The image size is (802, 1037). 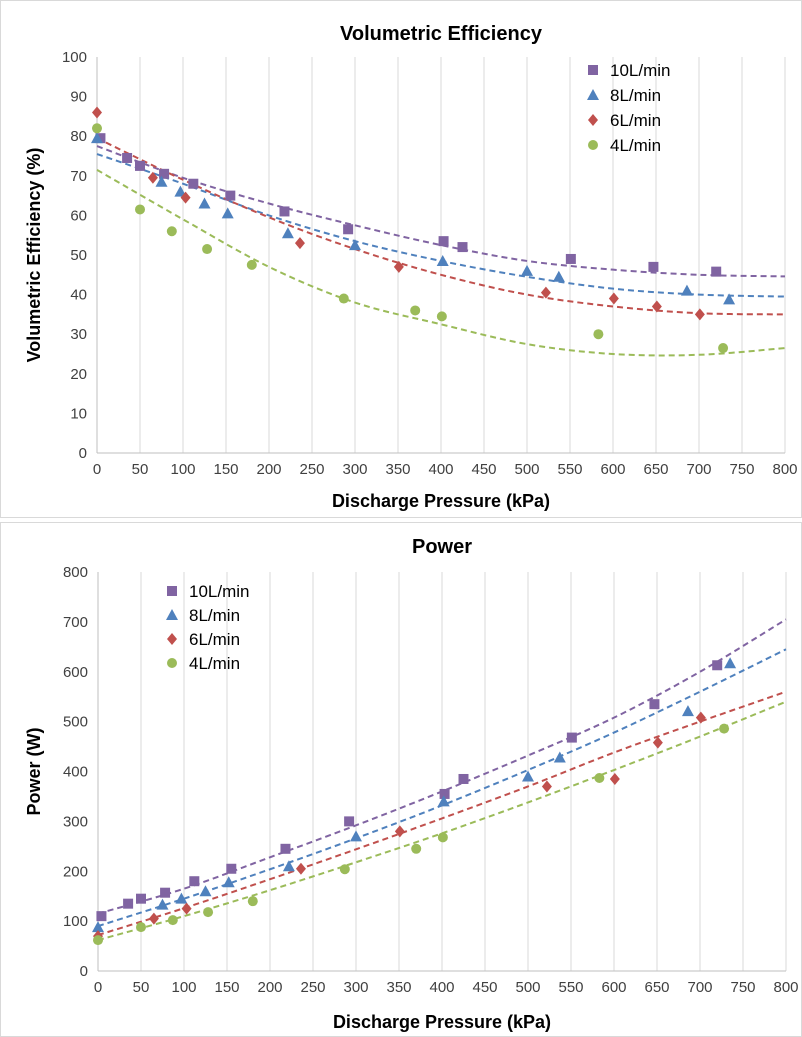 I want to click on y-tick-label: 500, so click(x=75, y=722).